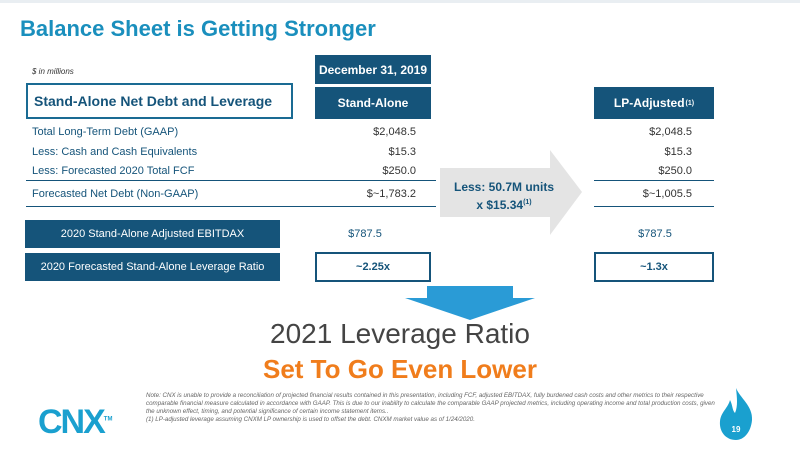 This screenshot has height=450, width=800. Describe the element at coordinates (654, 180) in the screenshot. I see `subtotal-rule-right` at that location.